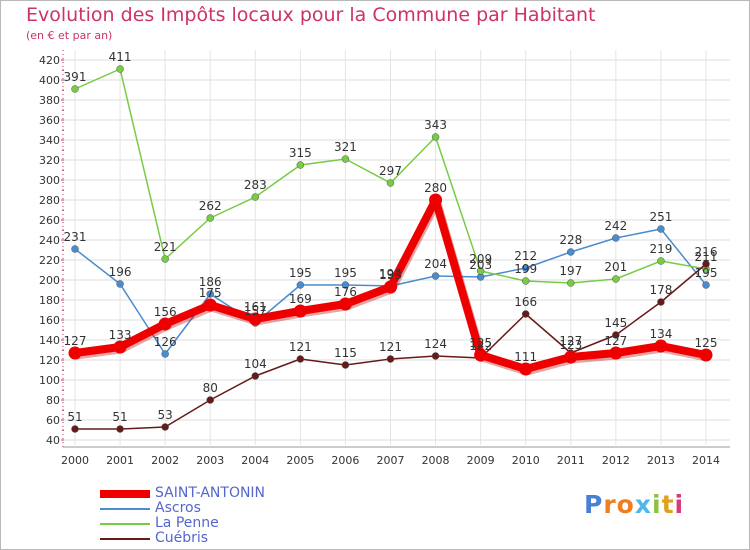  What do you see at coordinates (69, 35) in the screenshot?
I see `chart-subtitle: (en € et par an)` at bounding box center [69, 35].